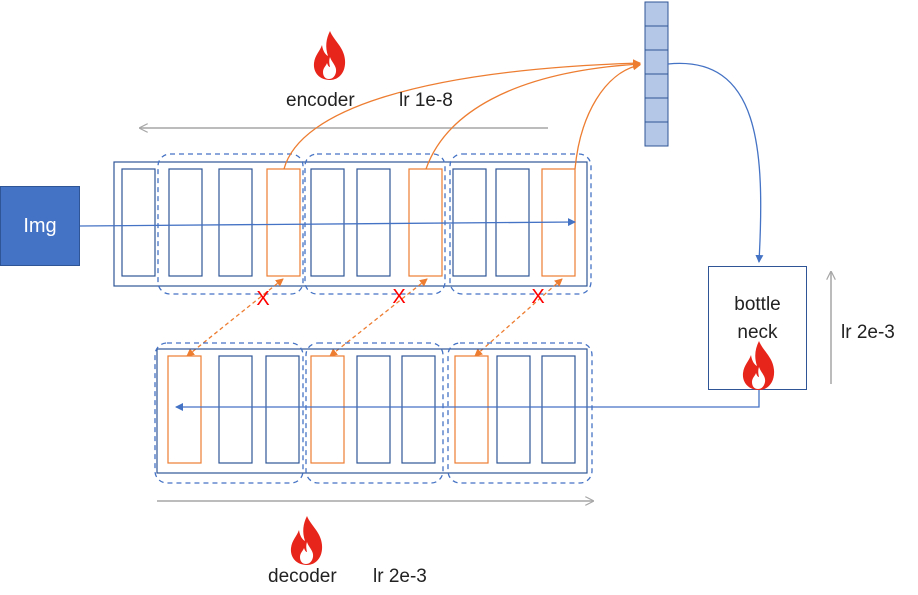 This screenshot has width=918, height=595. Describe the element at coordinates (320, 100) in the screenshot. I see `encoder-label: encoder` at that location.